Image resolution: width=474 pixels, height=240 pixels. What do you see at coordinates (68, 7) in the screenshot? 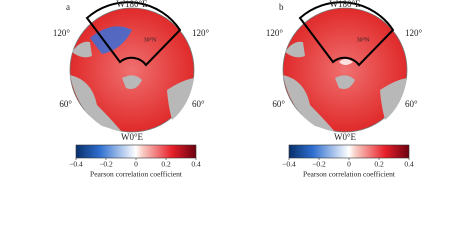
I see `panel-label: a` at bounding box center [68, 7].